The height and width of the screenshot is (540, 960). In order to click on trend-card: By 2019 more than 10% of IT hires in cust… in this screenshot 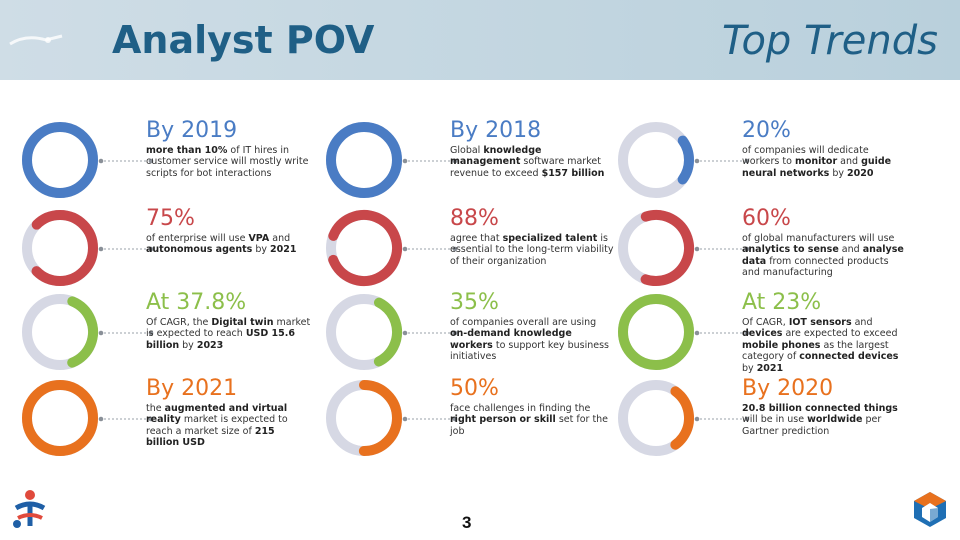, I will do `click(170, 162)`.